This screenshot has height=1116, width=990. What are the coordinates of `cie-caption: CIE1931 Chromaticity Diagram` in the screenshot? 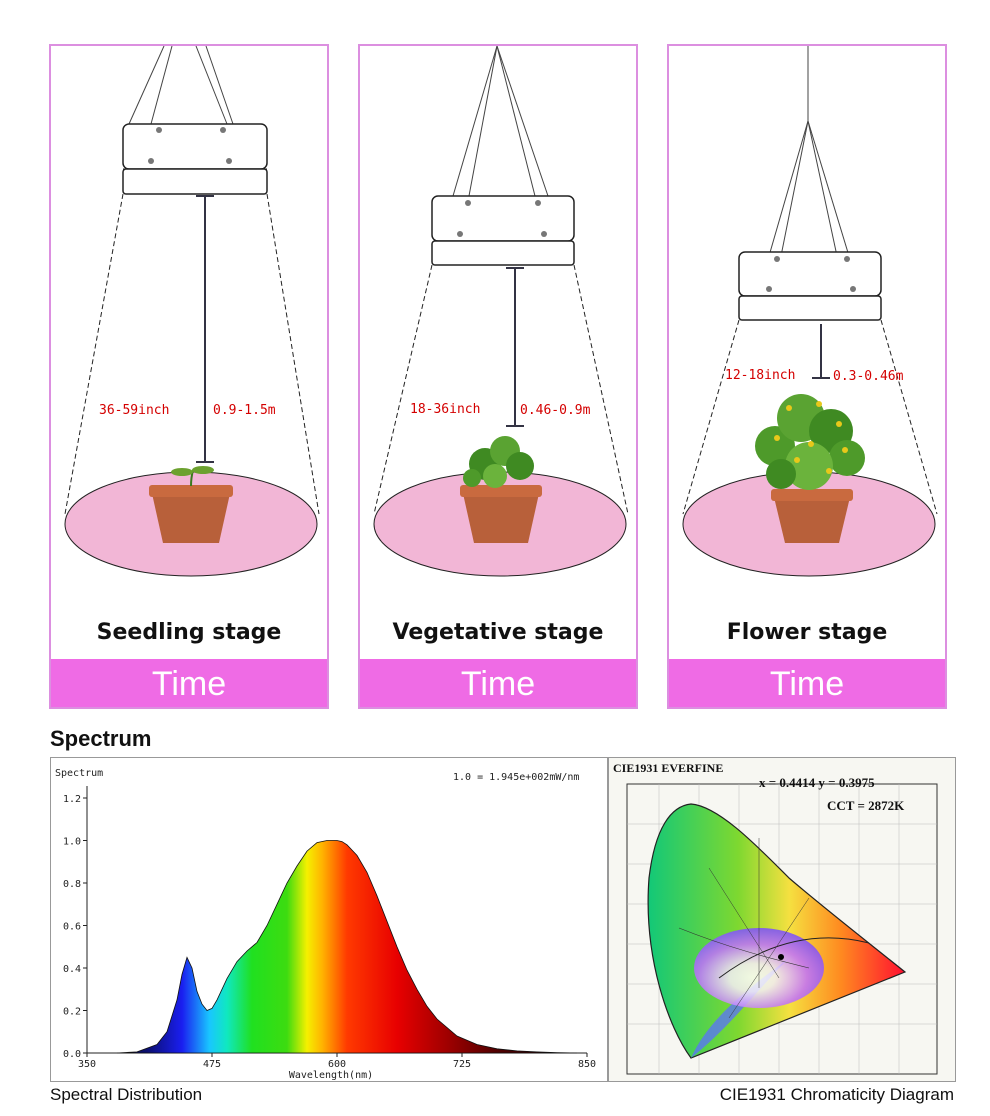 It's located at (836, 1094).